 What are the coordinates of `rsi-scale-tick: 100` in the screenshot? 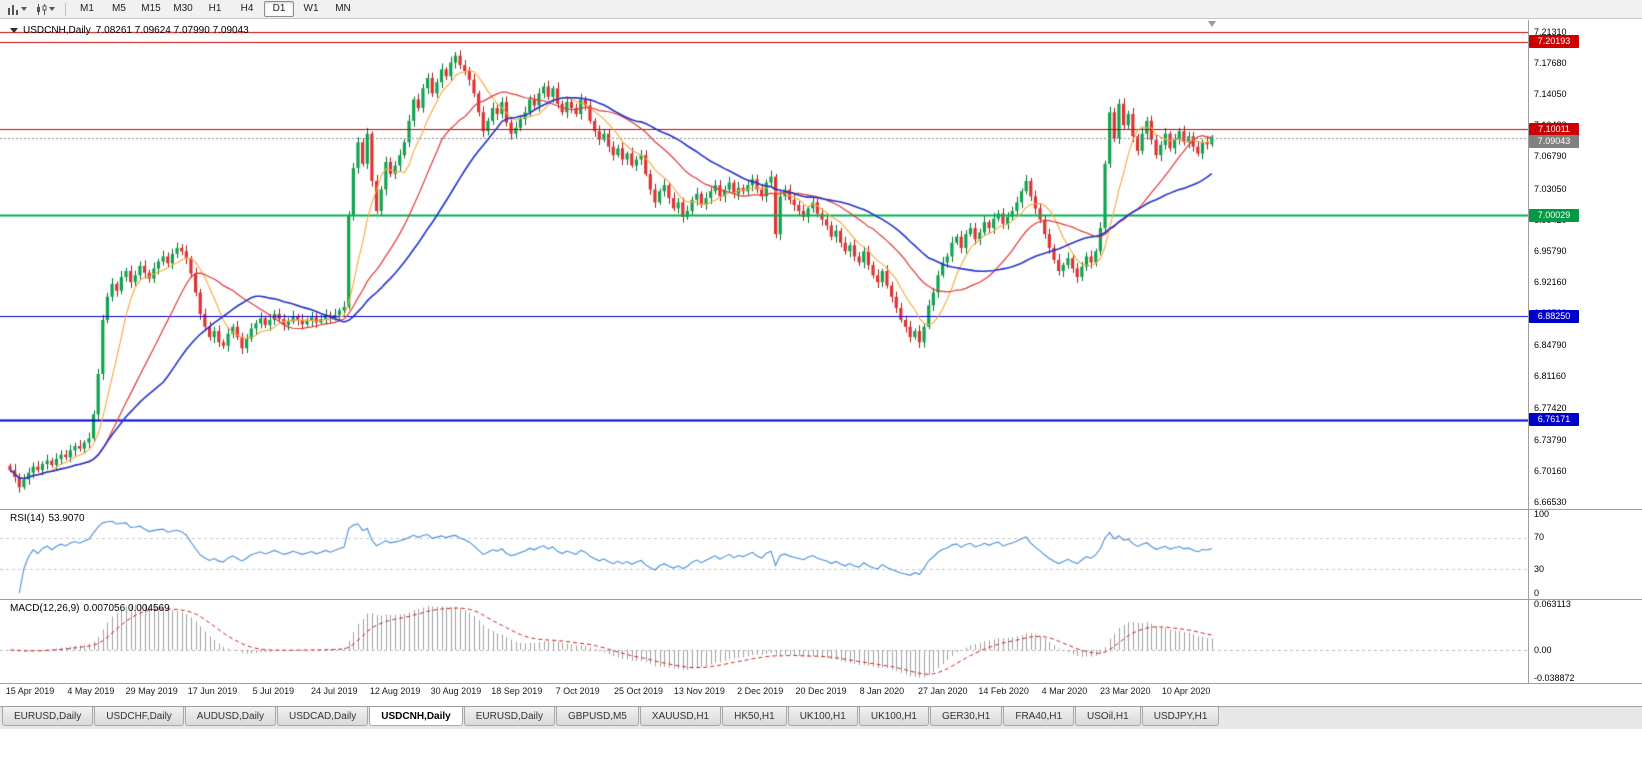 It's located at (1542, 513).